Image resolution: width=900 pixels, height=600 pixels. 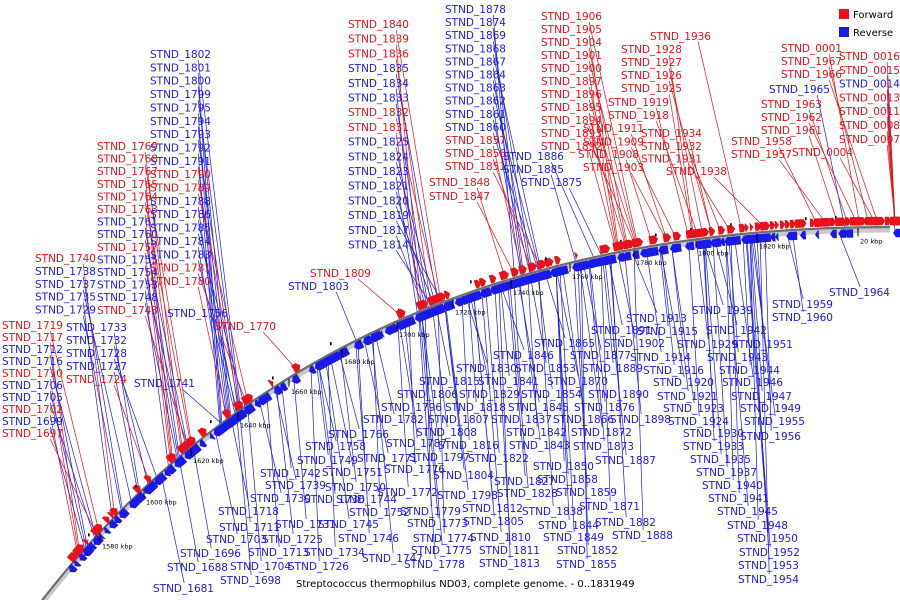 What do you see at coordinates (671, 134) in the screenshot?
I see `gene-label: STND_1934` at bounding box center [671, 134].